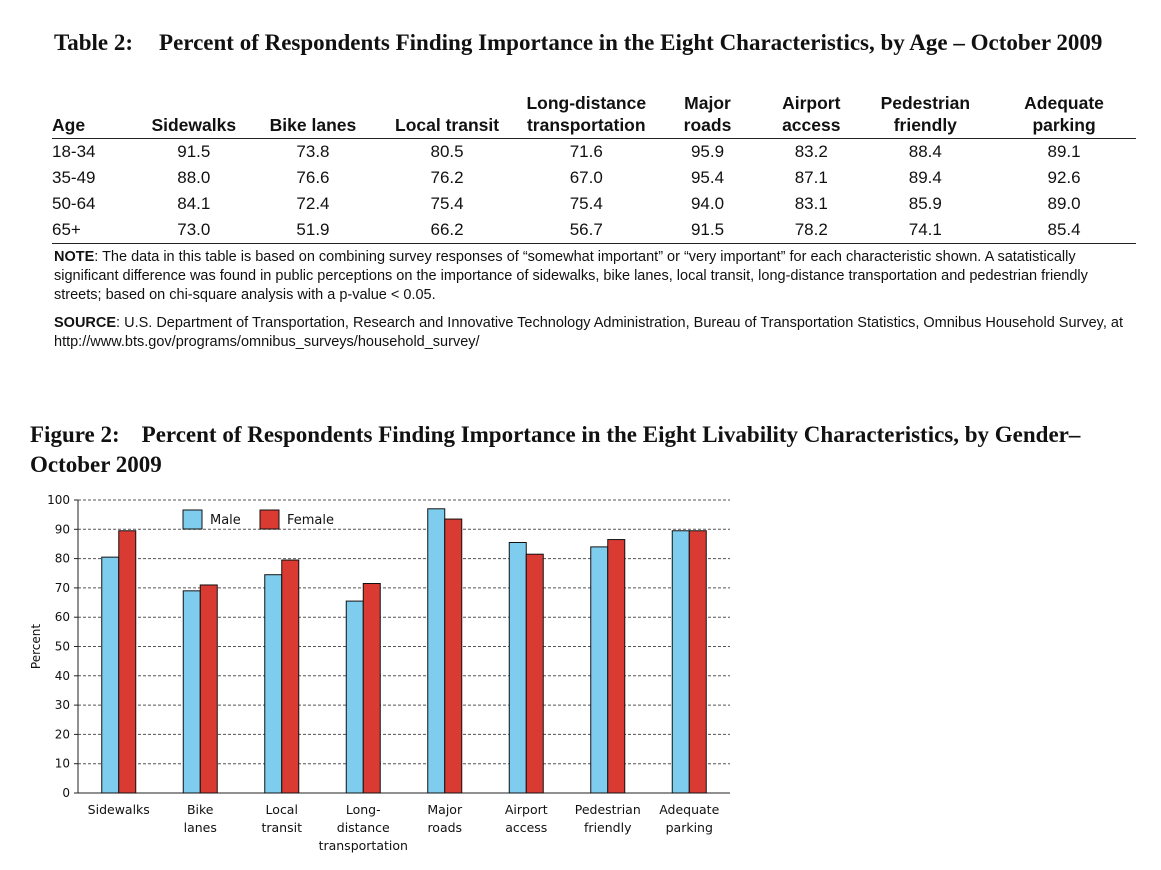 Image resolution: width=1161 pixels, height=870 pixels. I want to click on note-label: NOTE, so click(74, 257).